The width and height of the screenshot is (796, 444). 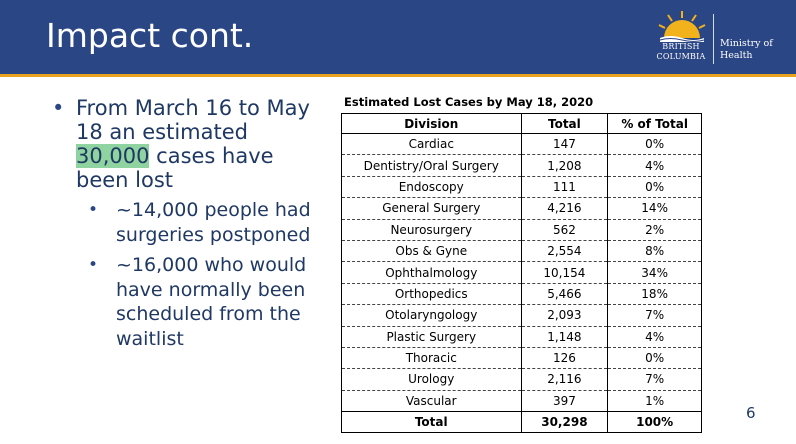 What do you see at coordinates (654, 230) in the screenshot?
I see `table-cell: 2%` at bounding box center [654, 230].